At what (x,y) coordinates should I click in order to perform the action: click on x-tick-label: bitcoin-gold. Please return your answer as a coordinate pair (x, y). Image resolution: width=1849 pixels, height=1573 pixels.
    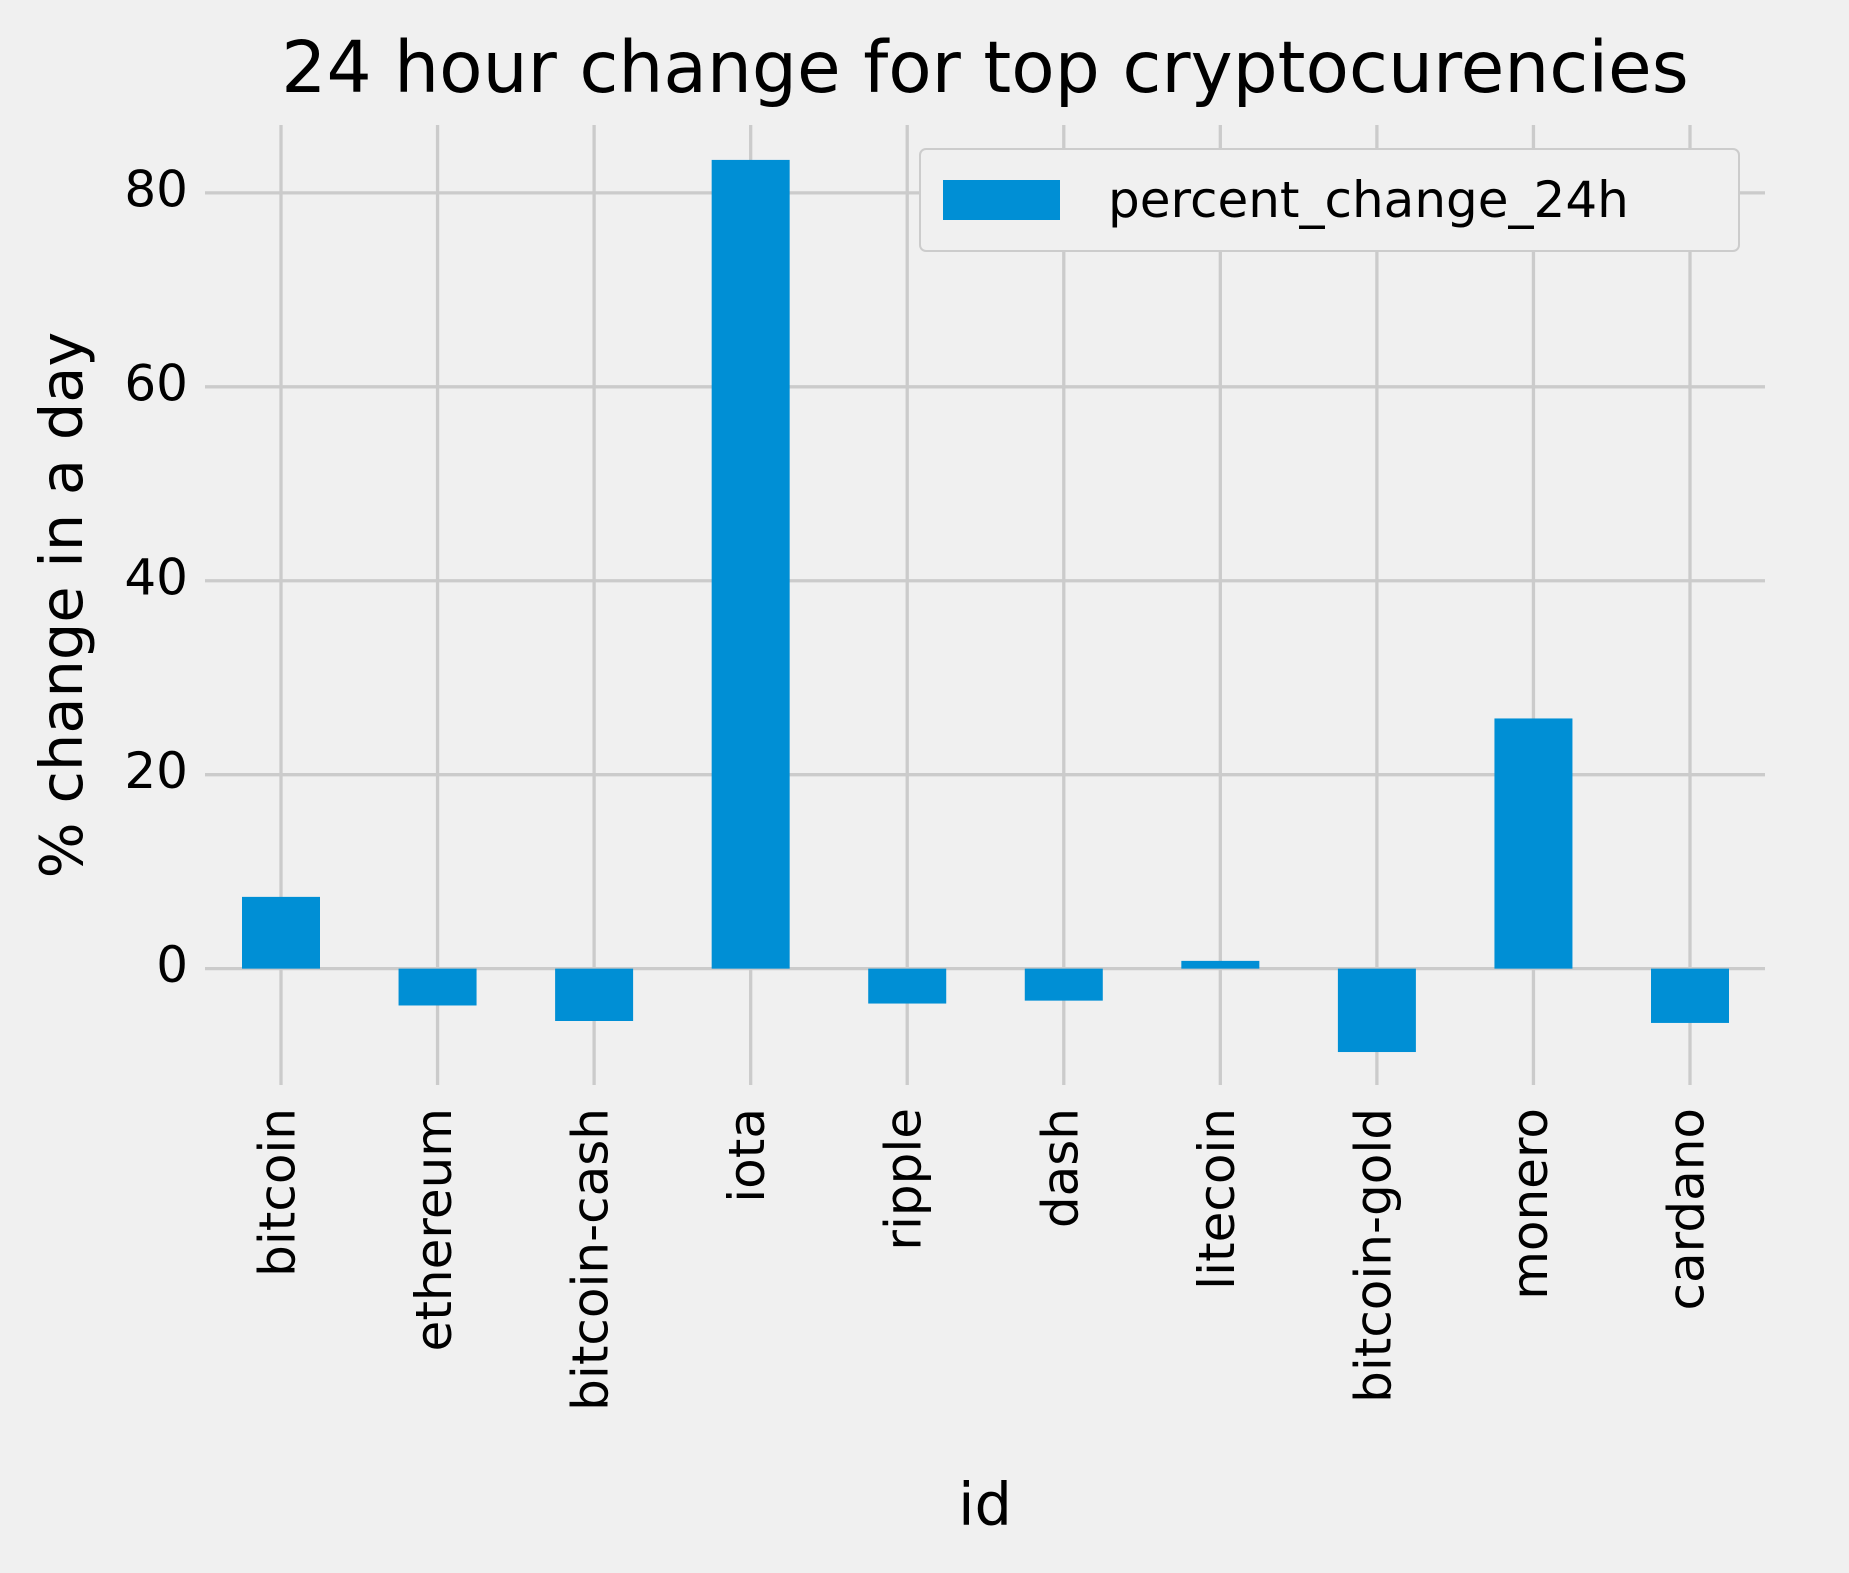
    Looking at the image, I should click on (1373, 1255).